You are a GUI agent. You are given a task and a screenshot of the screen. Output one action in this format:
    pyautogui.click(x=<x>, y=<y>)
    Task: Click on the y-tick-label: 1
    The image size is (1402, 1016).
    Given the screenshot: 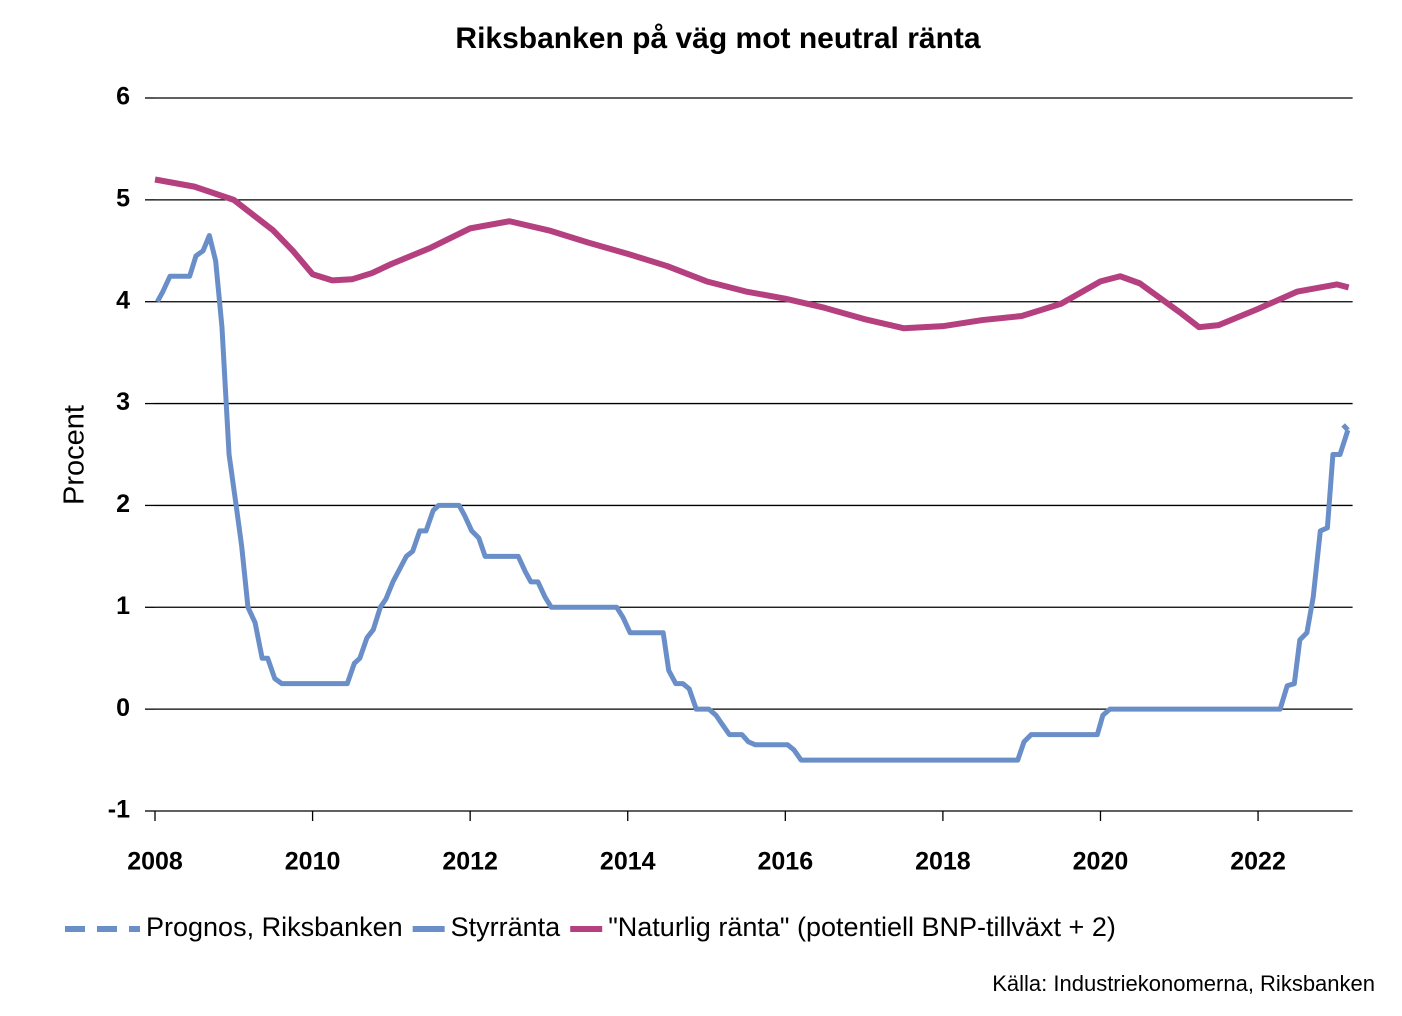 What is the action you would take?
    pyautogui.click(x=123, y=606)
    